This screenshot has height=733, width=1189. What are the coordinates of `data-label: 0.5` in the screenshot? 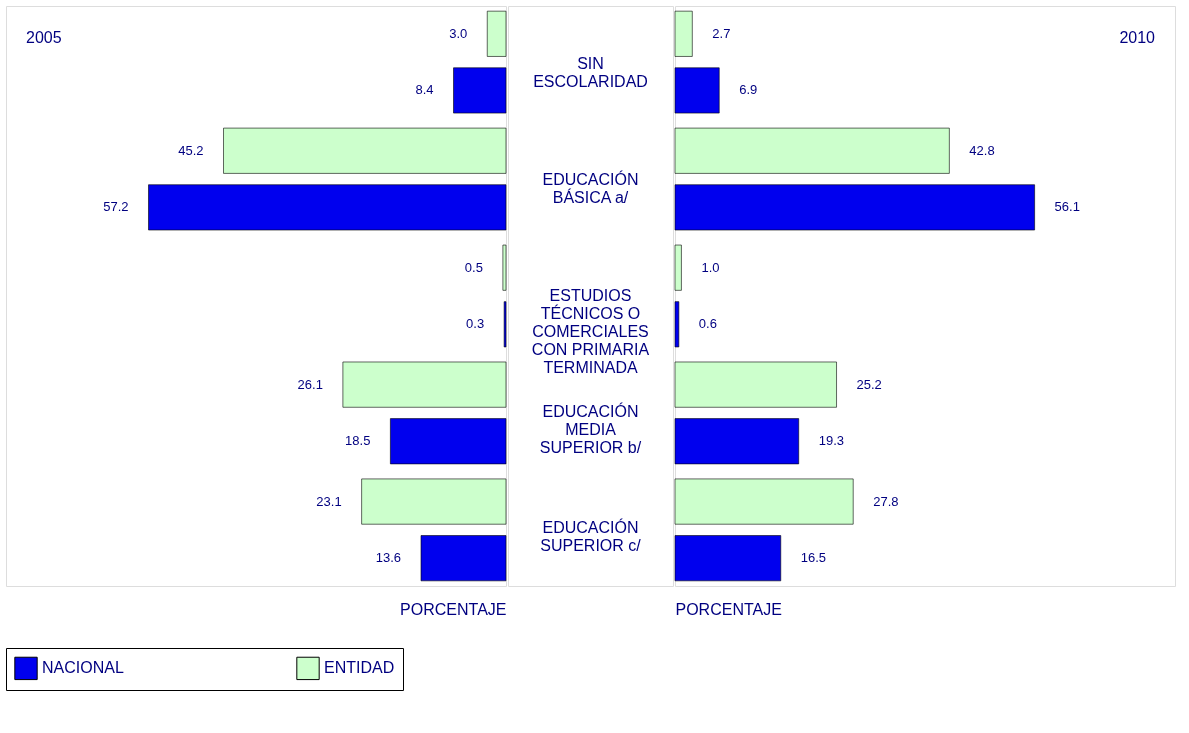 It's located at (473, 267).